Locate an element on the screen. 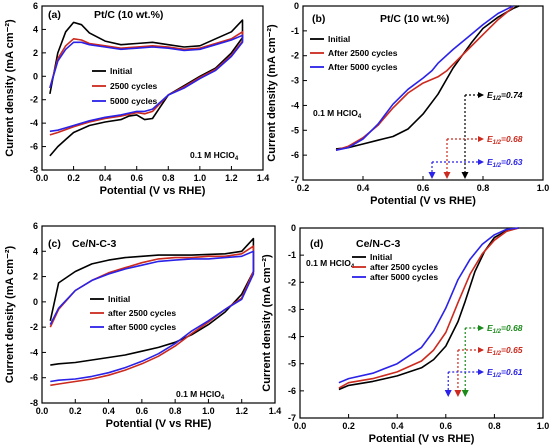 The width and height of the screenshot is (550, 445). x-tick-label: 0.0 is located at coordinates (42, 178).